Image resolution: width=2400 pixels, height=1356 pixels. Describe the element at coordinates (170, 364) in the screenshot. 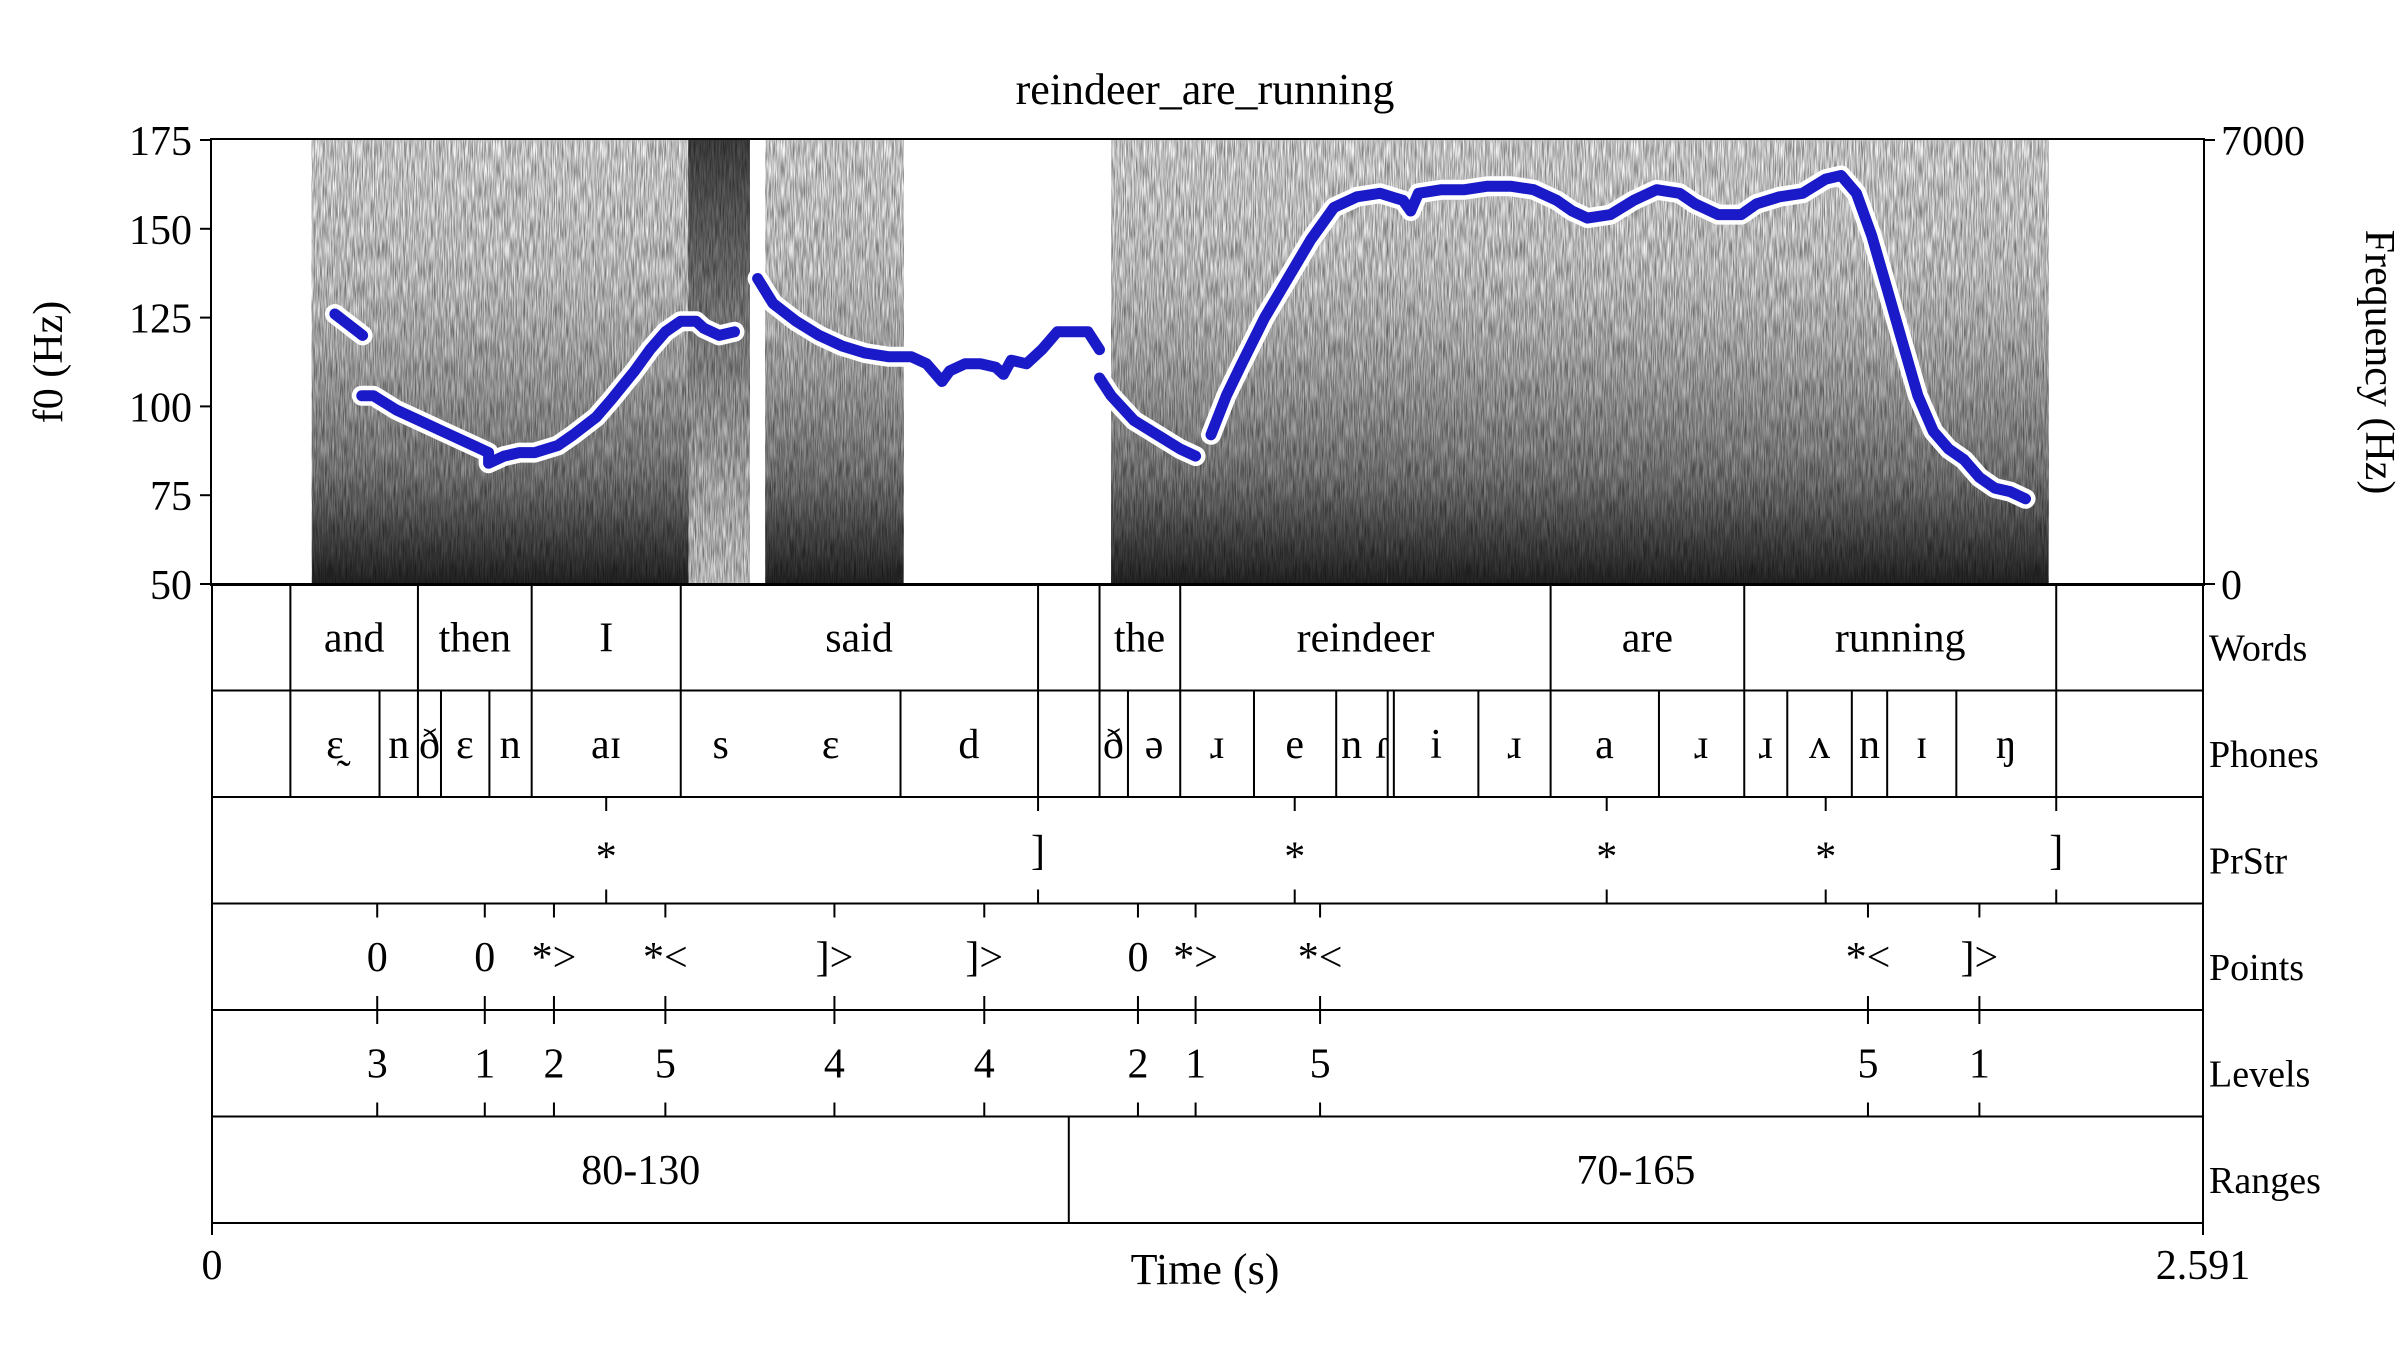

I see `y-axis-left: 50 75 100 125 150 175` at that location.